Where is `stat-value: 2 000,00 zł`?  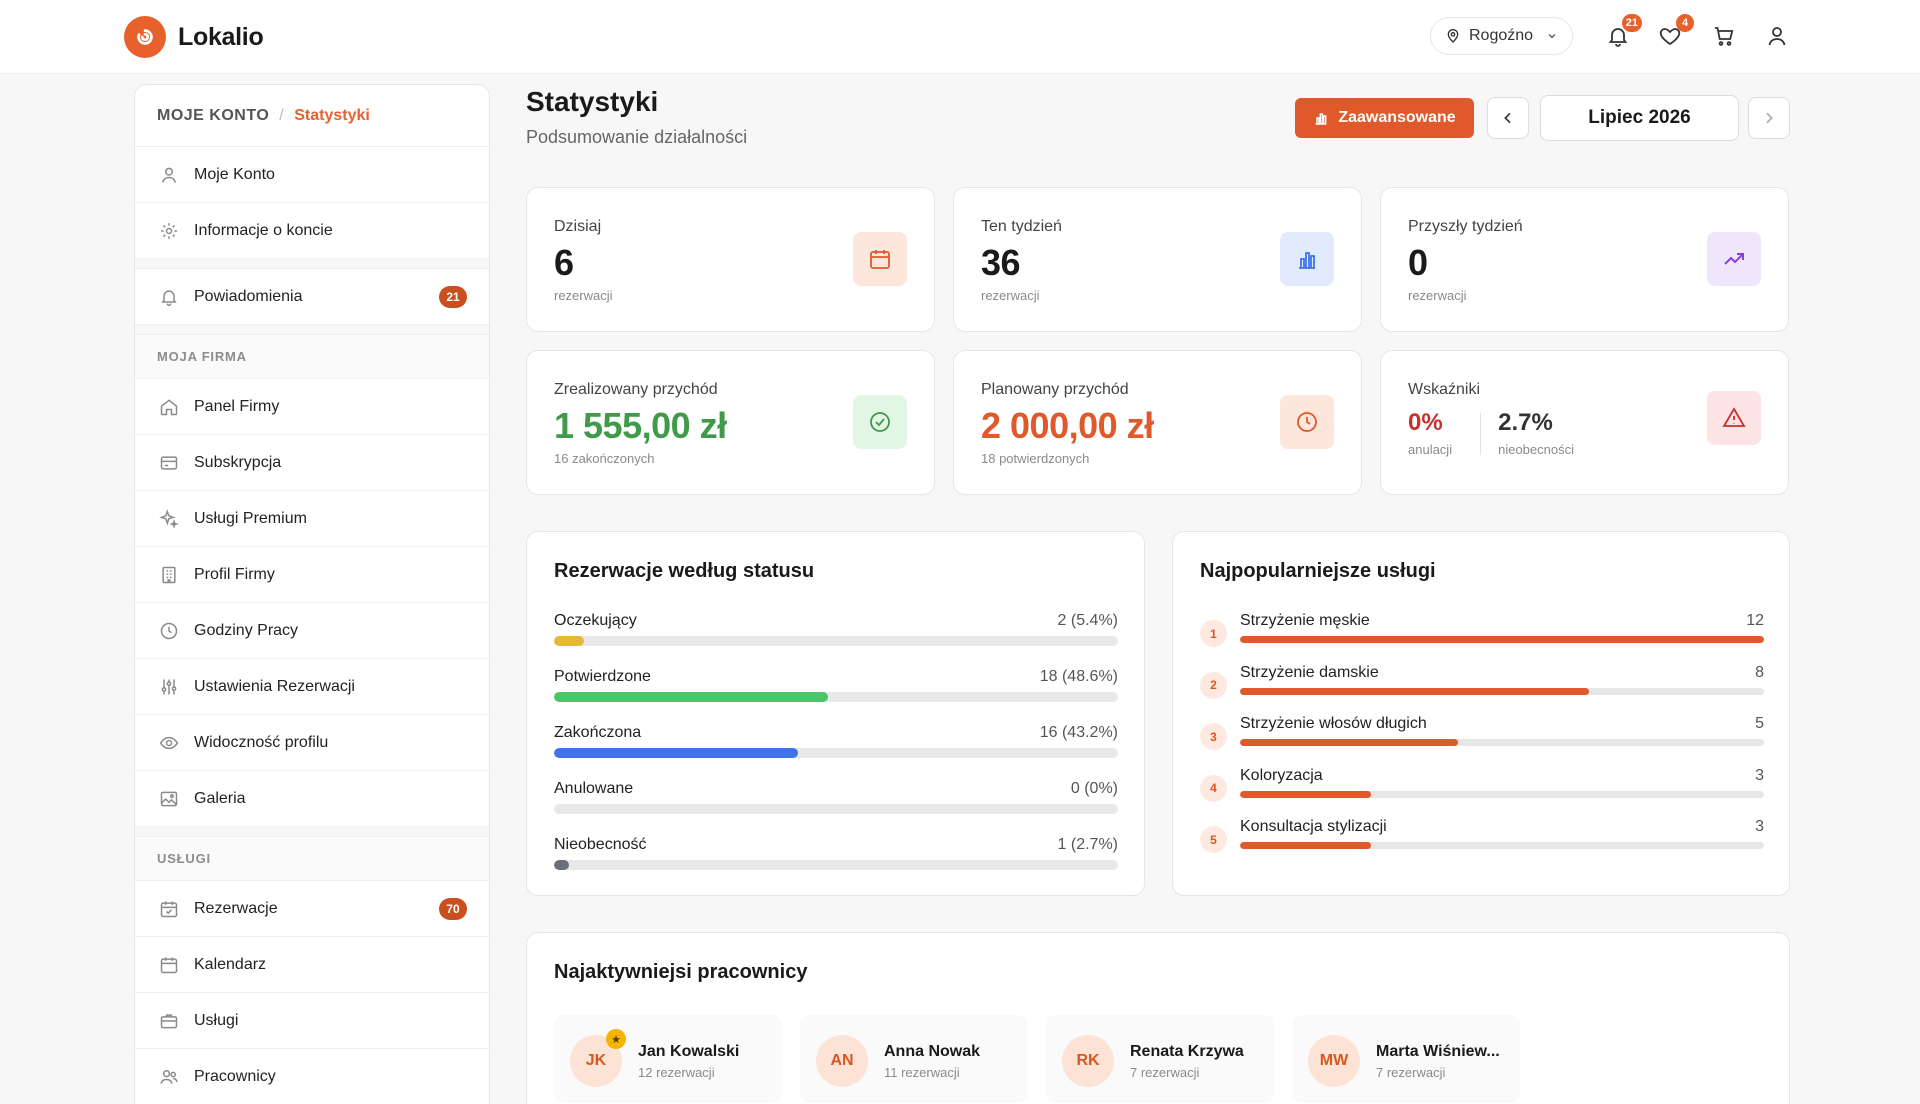 stat-value: 2 000,00 zł is located at coordinates (1067, 425).